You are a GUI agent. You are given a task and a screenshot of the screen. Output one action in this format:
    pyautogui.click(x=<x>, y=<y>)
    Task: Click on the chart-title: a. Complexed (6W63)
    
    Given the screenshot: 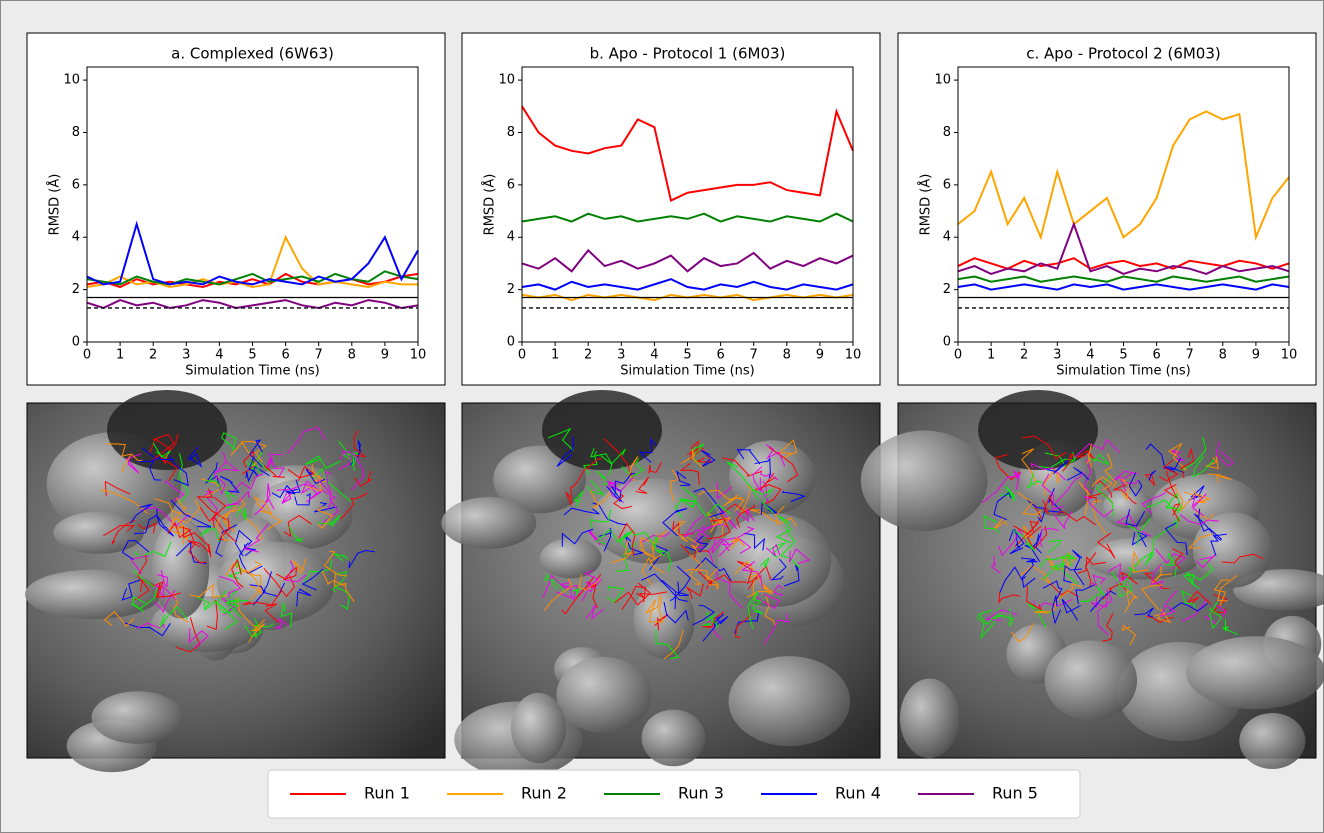 What is the action you would take?
    pyautogui.click(x=252, y=54)
    